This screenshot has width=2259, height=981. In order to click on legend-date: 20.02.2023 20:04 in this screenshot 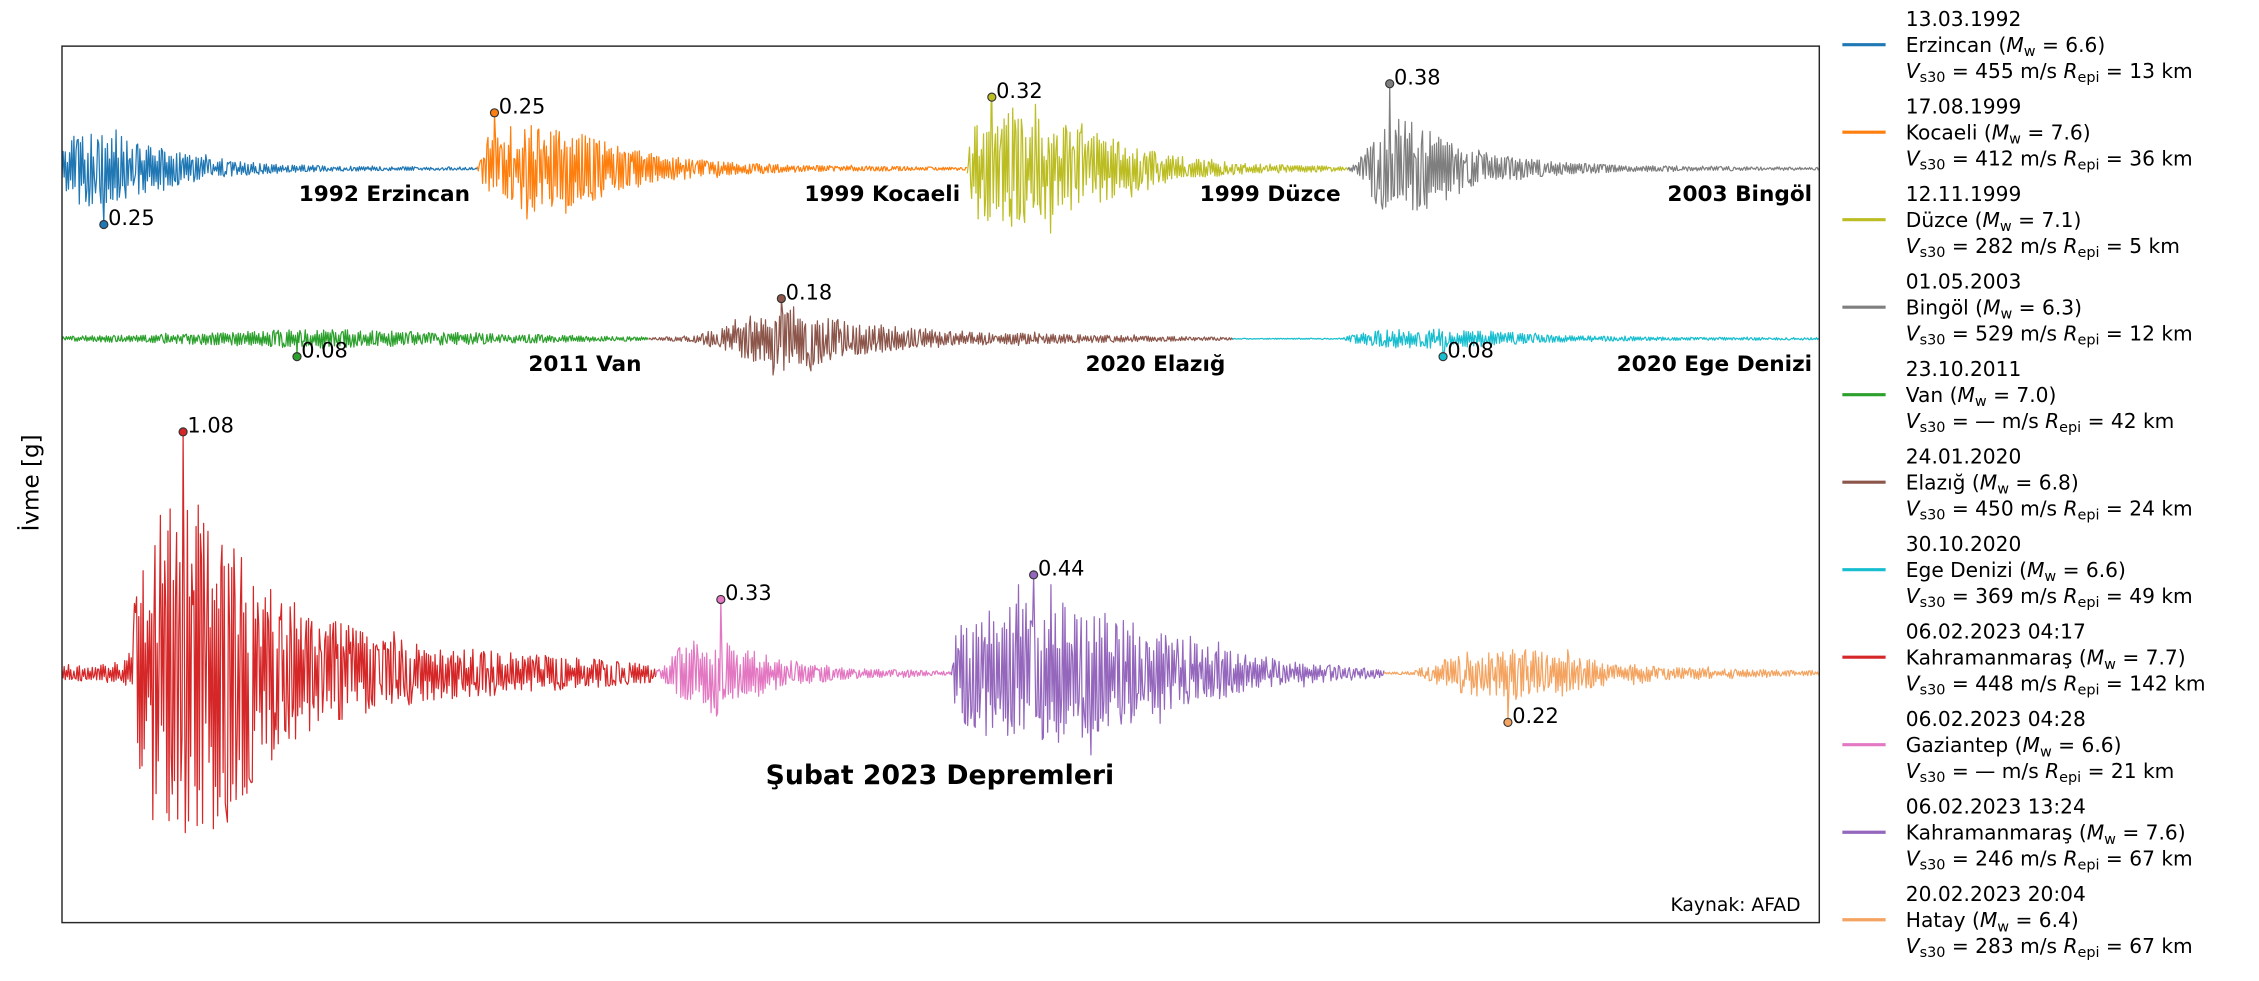, I will do `click(1996, 894)`.